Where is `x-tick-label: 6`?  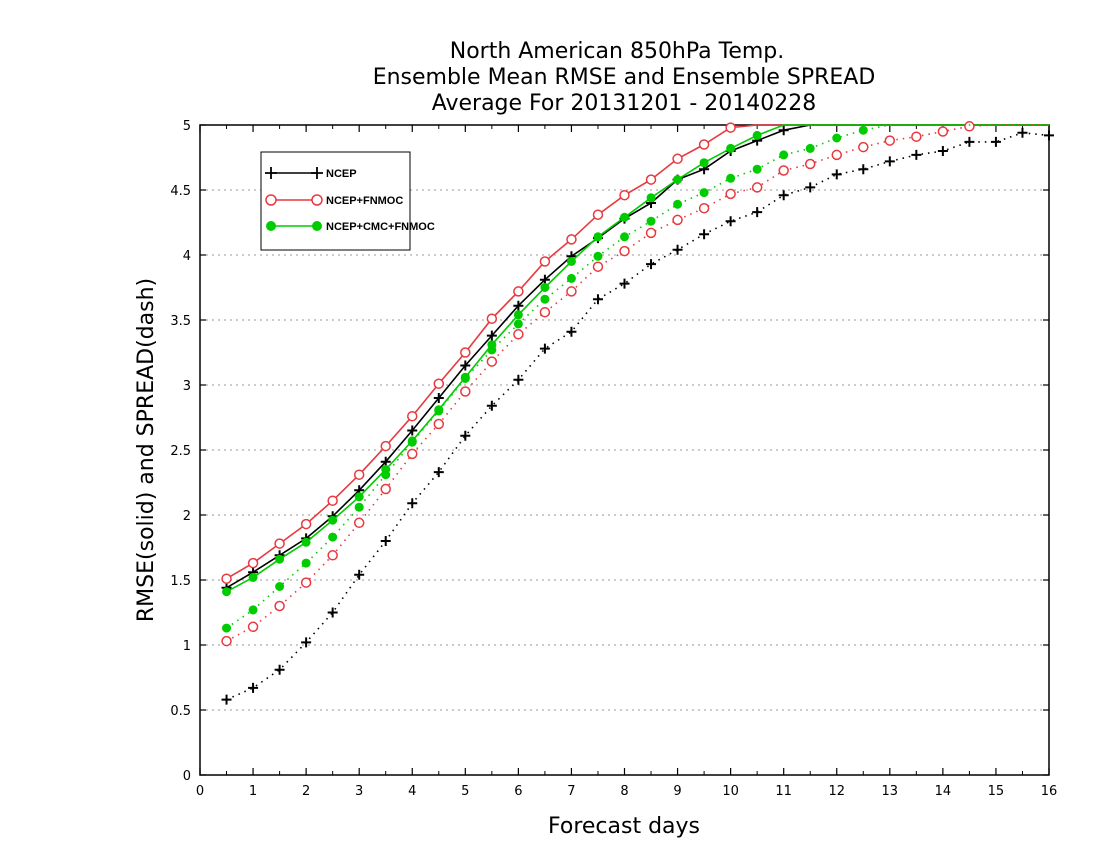 x-tick-label: 6 is located at coordinates (518, 791).